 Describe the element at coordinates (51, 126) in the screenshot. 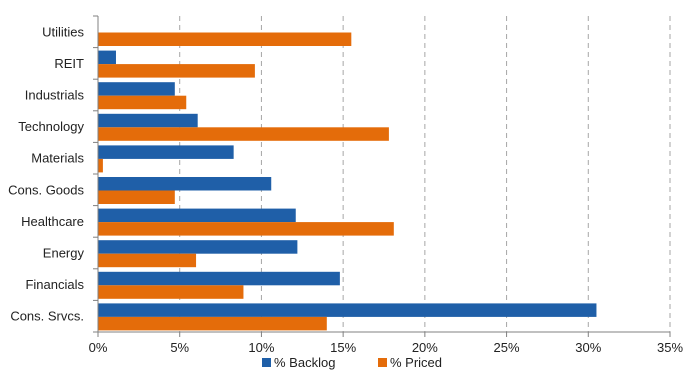

I see `category-label: Technology` at that location.